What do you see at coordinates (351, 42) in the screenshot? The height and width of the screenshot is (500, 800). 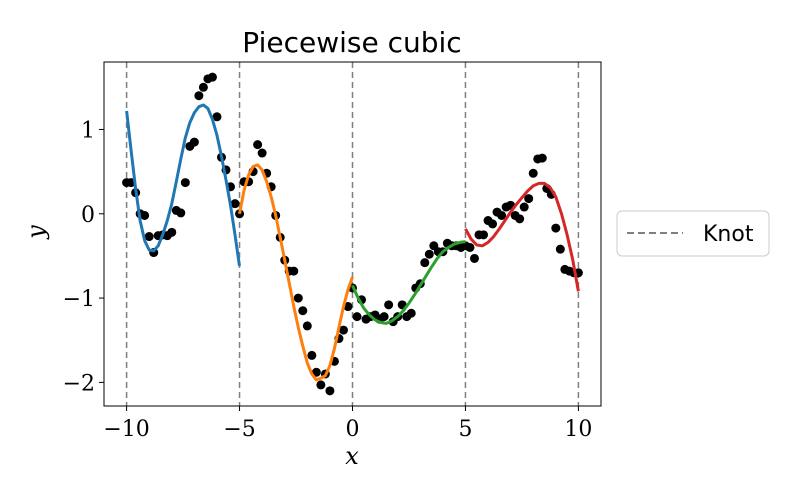 I see `chart-title: Piecewise cubic` at bounding box center [351, 42].